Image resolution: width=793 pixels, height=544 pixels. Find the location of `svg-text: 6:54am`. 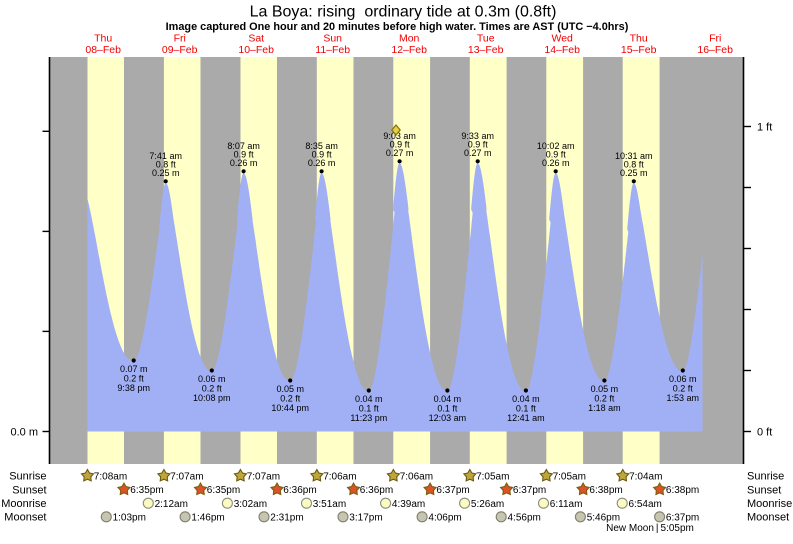

svg-text: 6:54am is located at coordinates (645, 504).